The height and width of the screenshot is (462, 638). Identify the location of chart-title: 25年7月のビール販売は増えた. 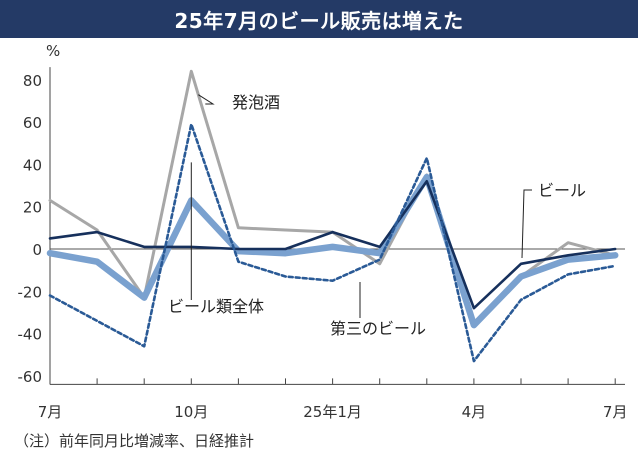
(319, 20).